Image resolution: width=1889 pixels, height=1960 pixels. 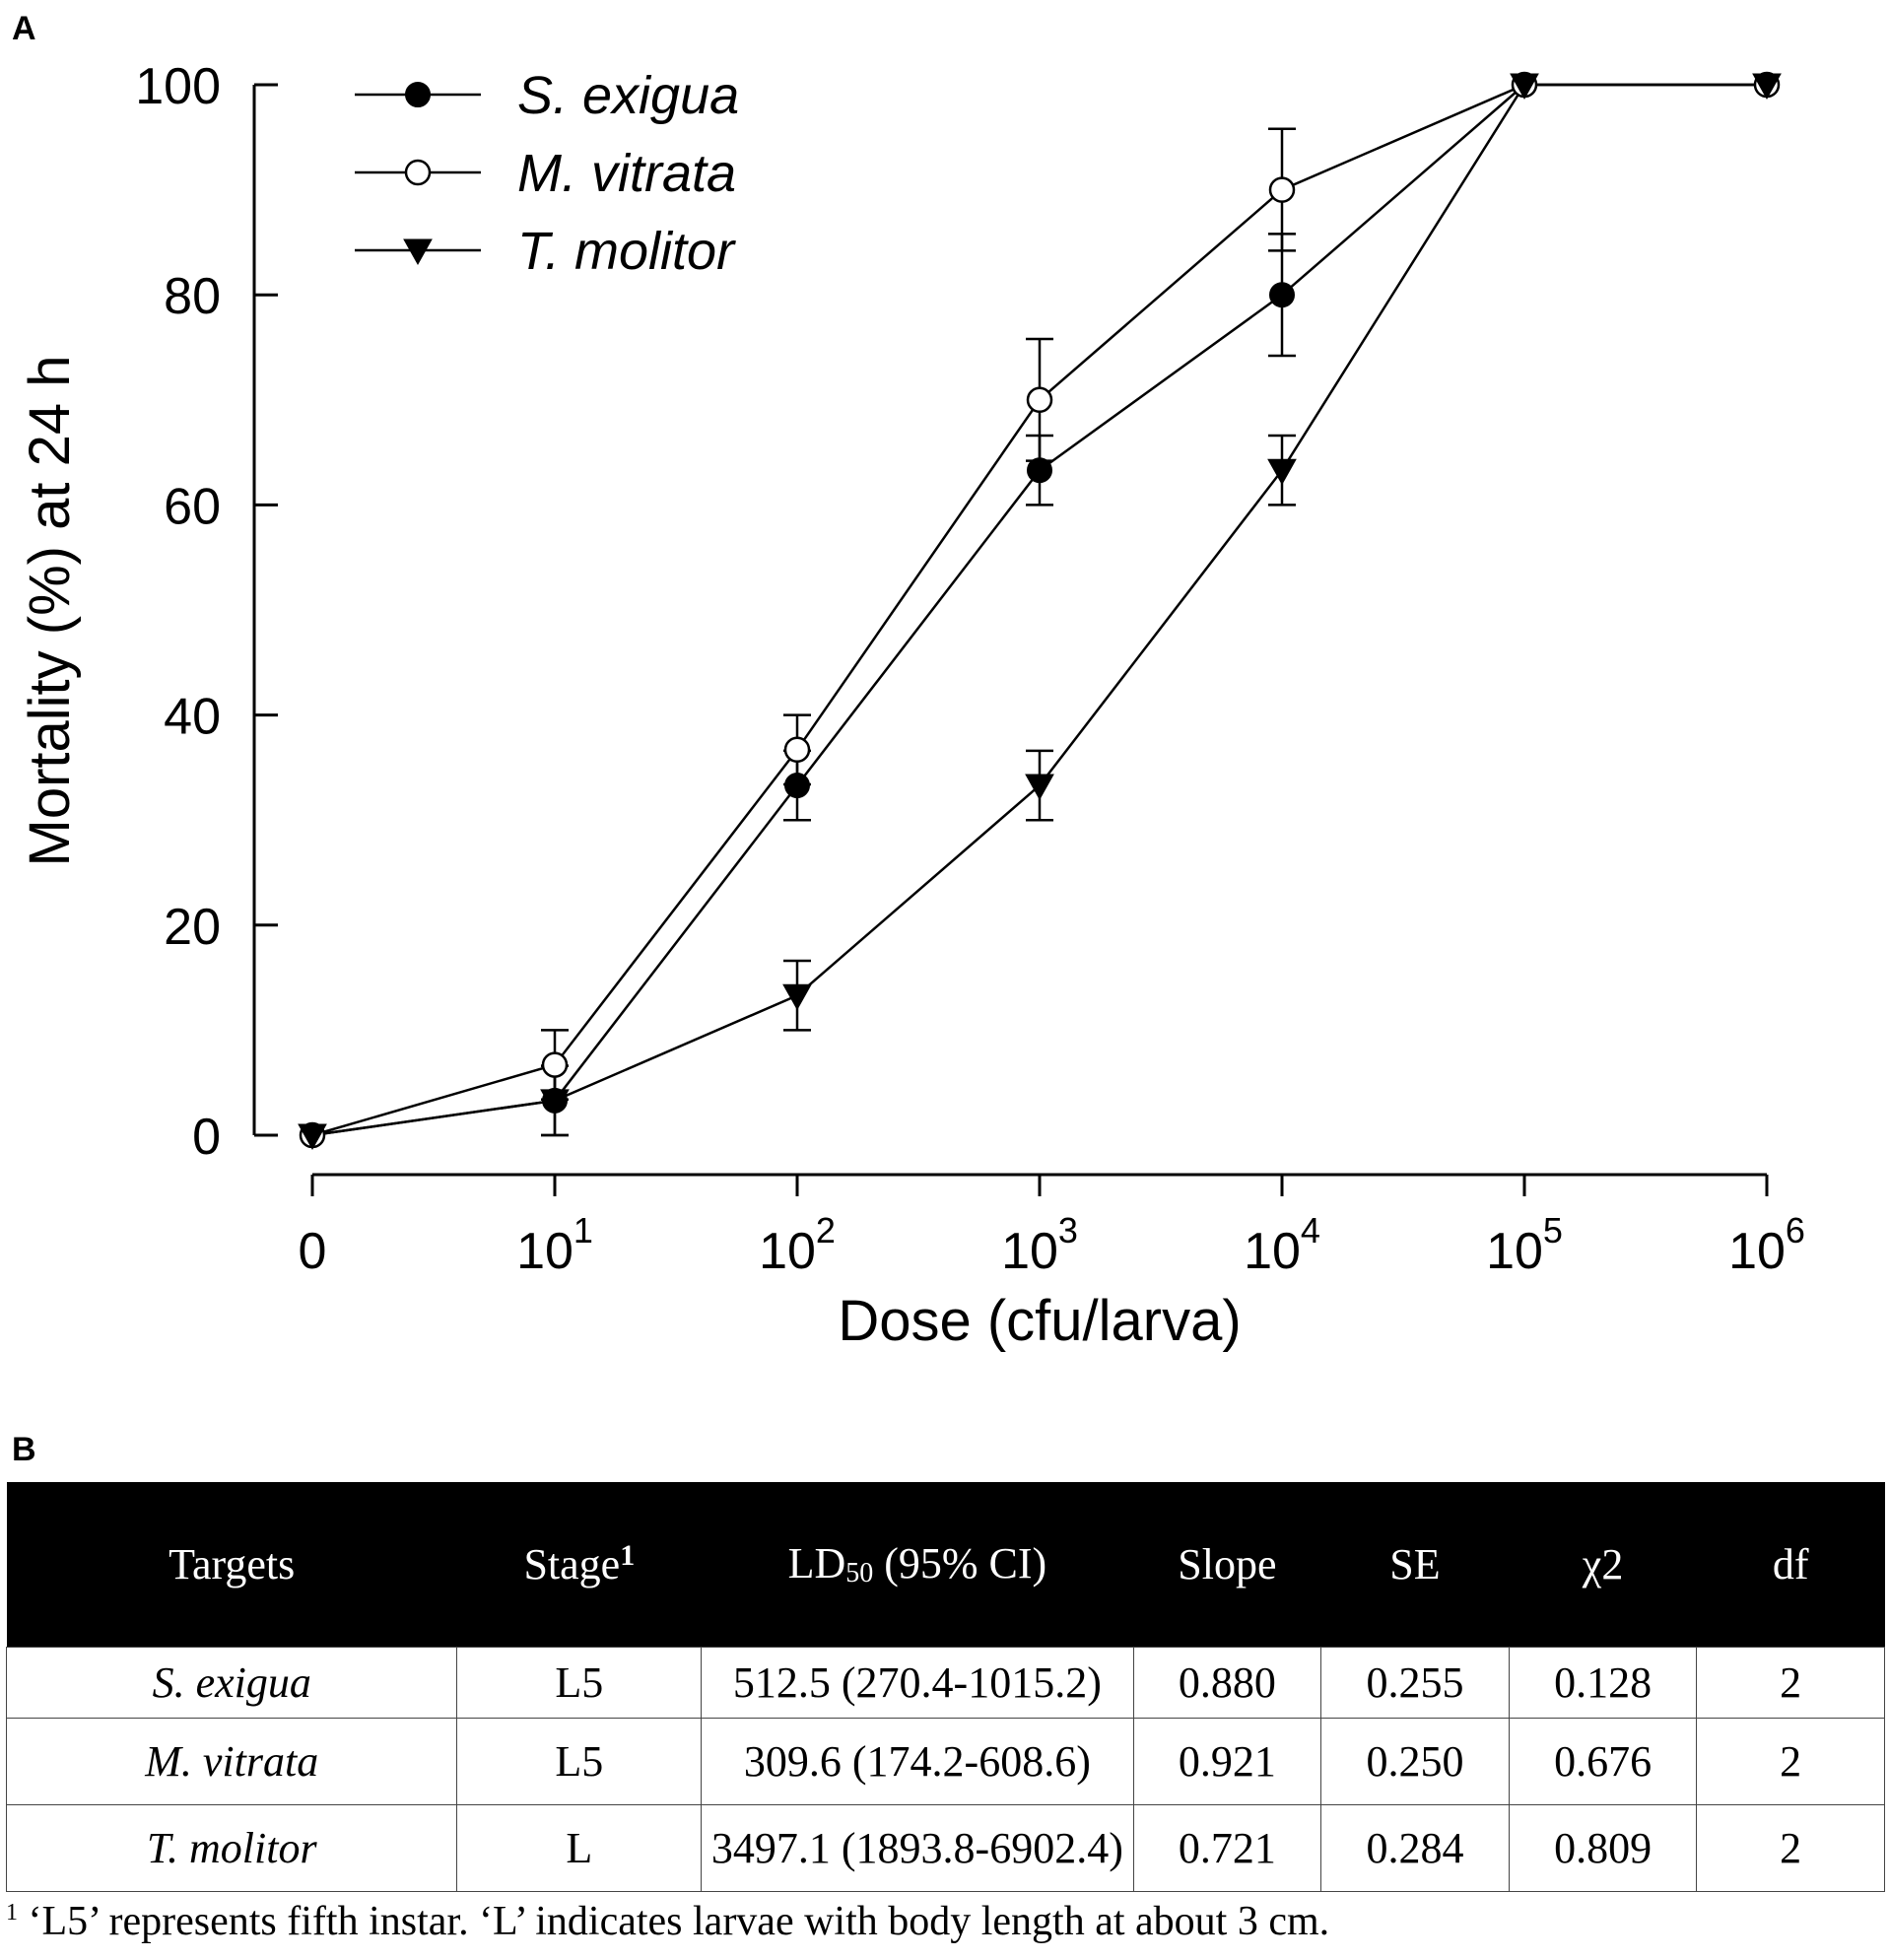 I want to click on cell-se: 0.250, so click(x=1415, y=1761).